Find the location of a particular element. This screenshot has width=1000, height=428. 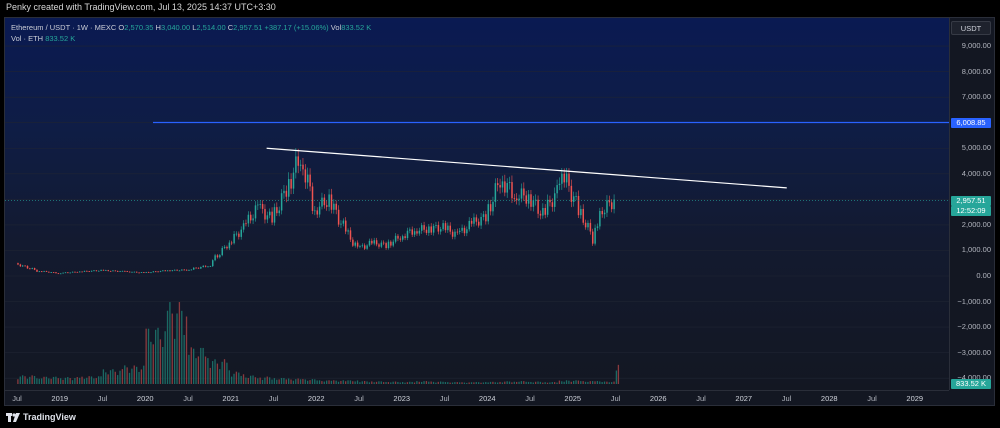

time-axis-label: 2022 is located at coordinates (316, 398).